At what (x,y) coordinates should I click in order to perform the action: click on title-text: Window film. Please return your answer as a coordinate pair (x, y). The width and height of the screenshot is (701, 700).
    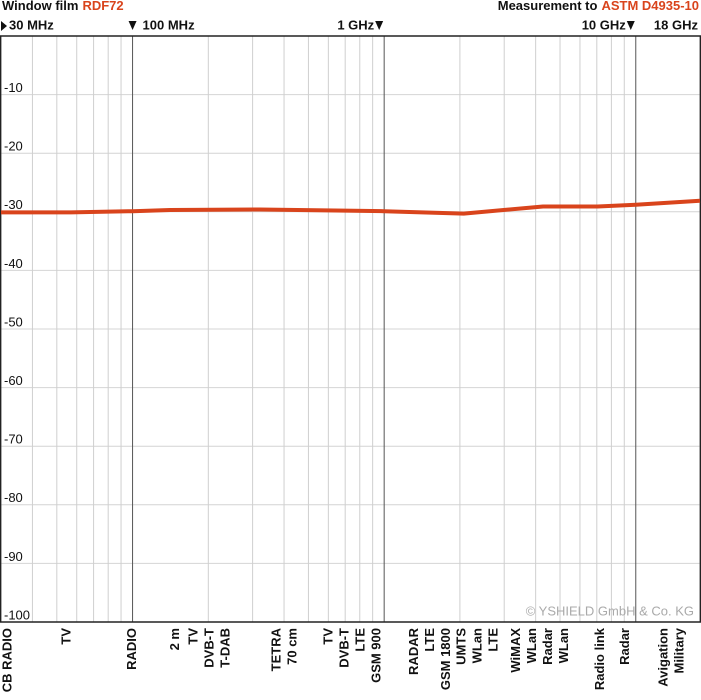
    Looking at the image, I should click on (40, 6).